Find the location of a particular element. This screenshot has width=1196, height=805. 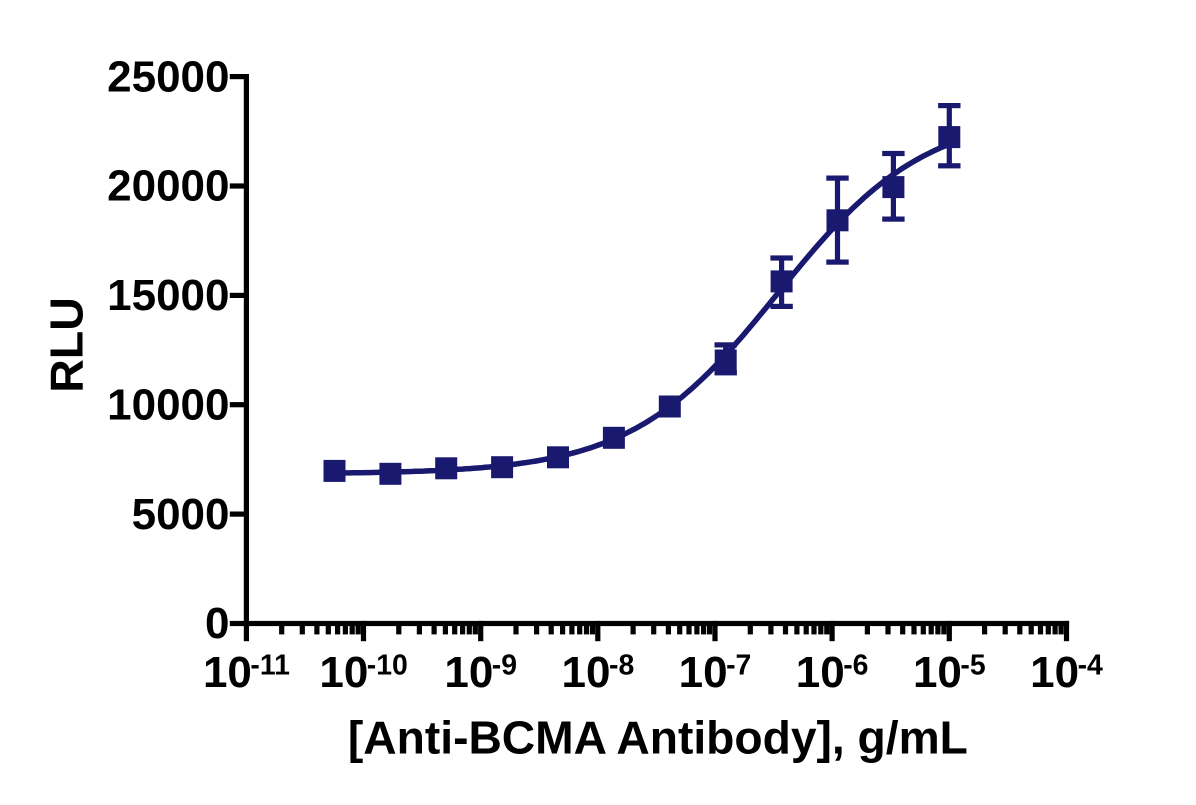

svg-text: [Anti-BCMA Antibody], g/mL is located at coordinates (658, 738).